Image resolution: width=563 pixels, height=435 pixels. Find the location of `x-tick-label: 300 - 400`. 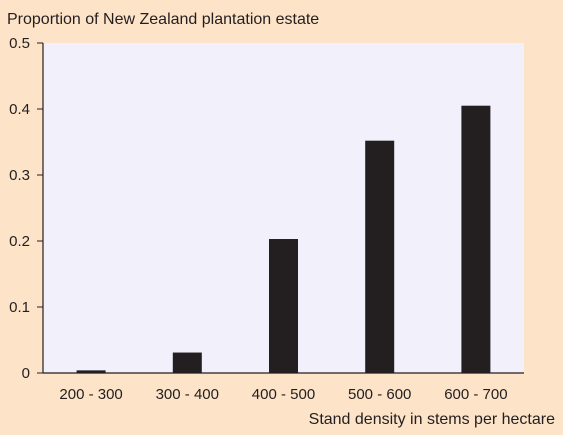

x-tick-label: 300 - 400 is located at coordinates (187, 394).